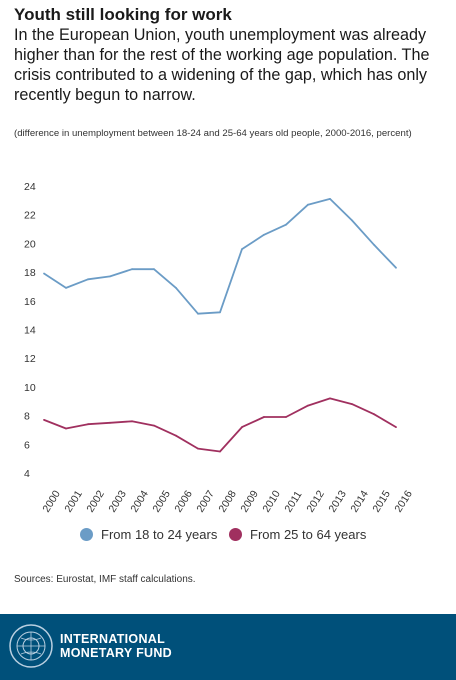  I want to click on x-tick-label: 2005, so click(161, 501).